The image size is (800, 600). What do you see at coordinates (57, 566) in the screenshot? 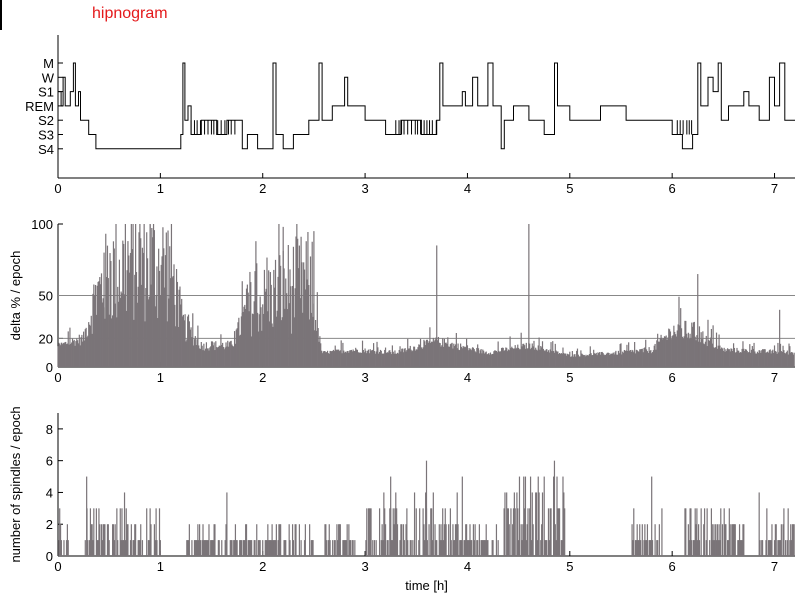
I see `spindles-x-tick-label: 0` at bounding box center [57, 566].